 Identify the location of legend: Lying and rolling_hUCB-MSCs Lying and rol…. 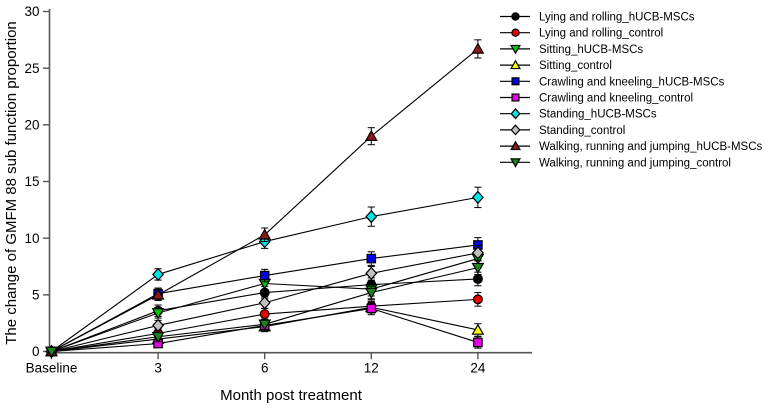
(631, 90).